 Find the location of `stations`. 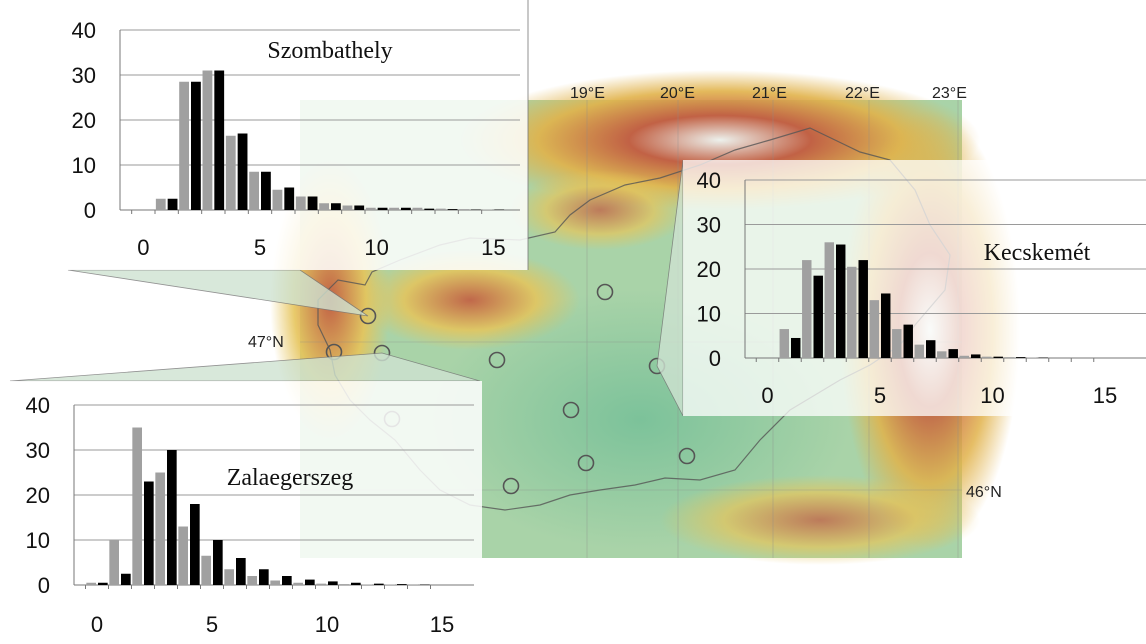

stations is located at coordinates (510, 389).